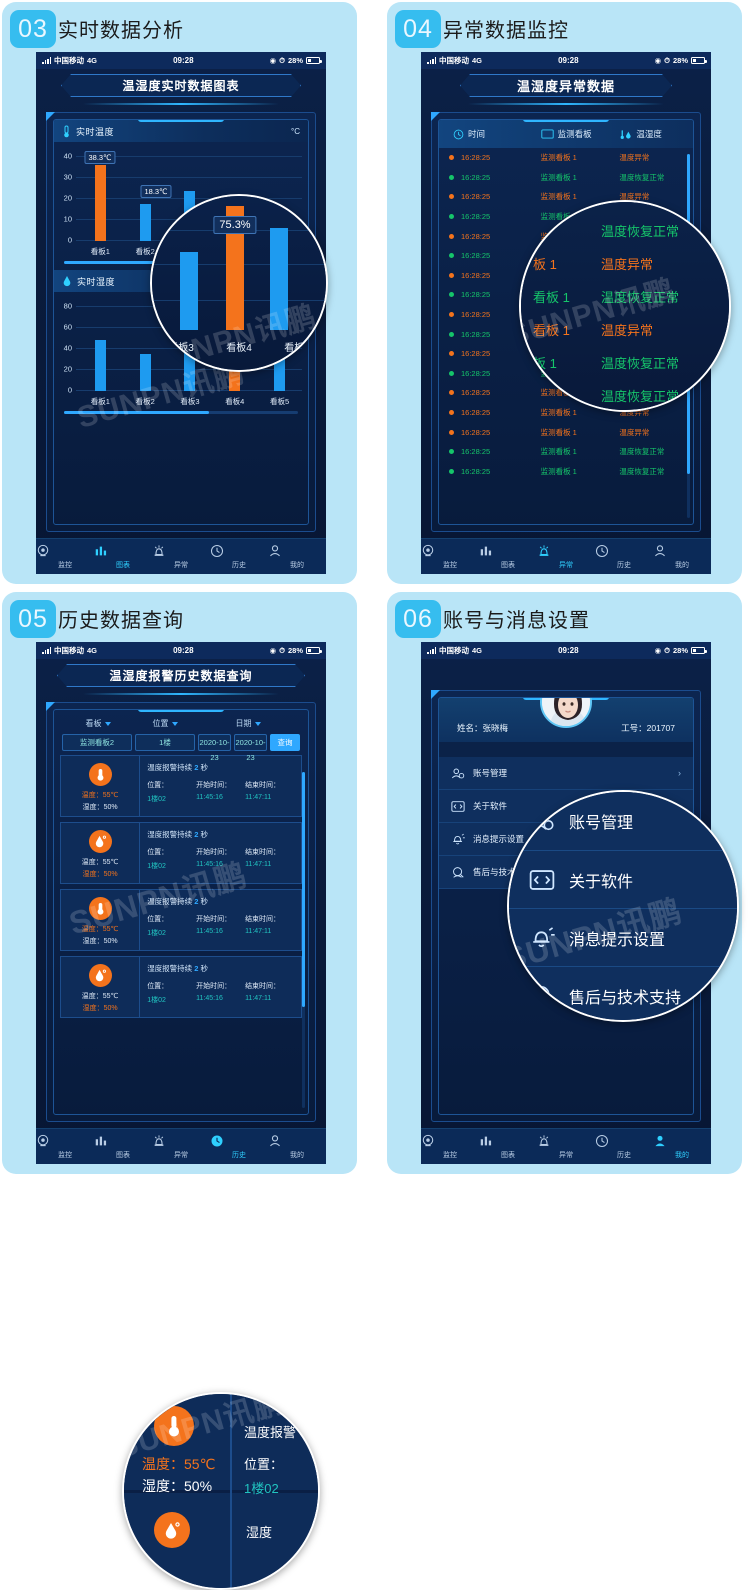  Describe the element at coordinates (624, 1155) in the screenshot. I see `tab-label: 历史` at that location.